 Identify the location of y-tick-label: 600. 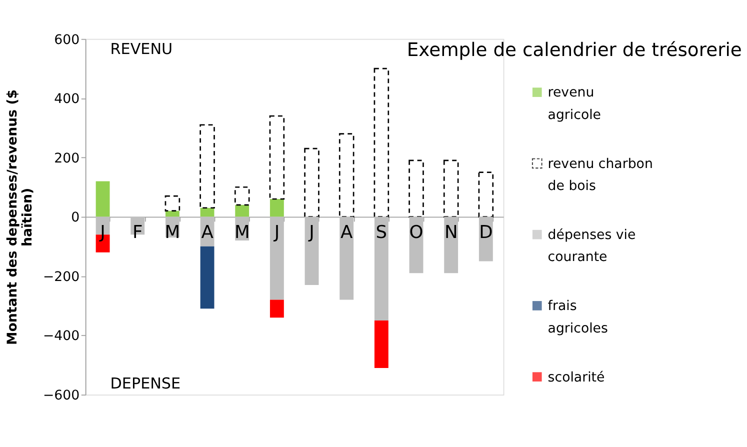
(67, 40).